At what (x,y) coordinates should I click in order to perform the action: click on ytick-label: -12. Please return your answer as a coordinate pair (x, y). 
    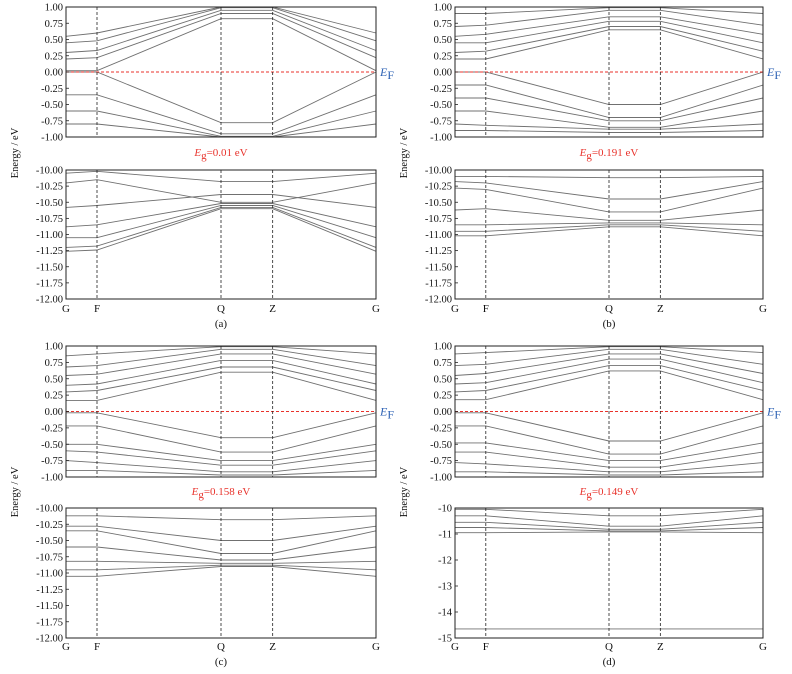
    Looking at the image, I should click on (445, 561).